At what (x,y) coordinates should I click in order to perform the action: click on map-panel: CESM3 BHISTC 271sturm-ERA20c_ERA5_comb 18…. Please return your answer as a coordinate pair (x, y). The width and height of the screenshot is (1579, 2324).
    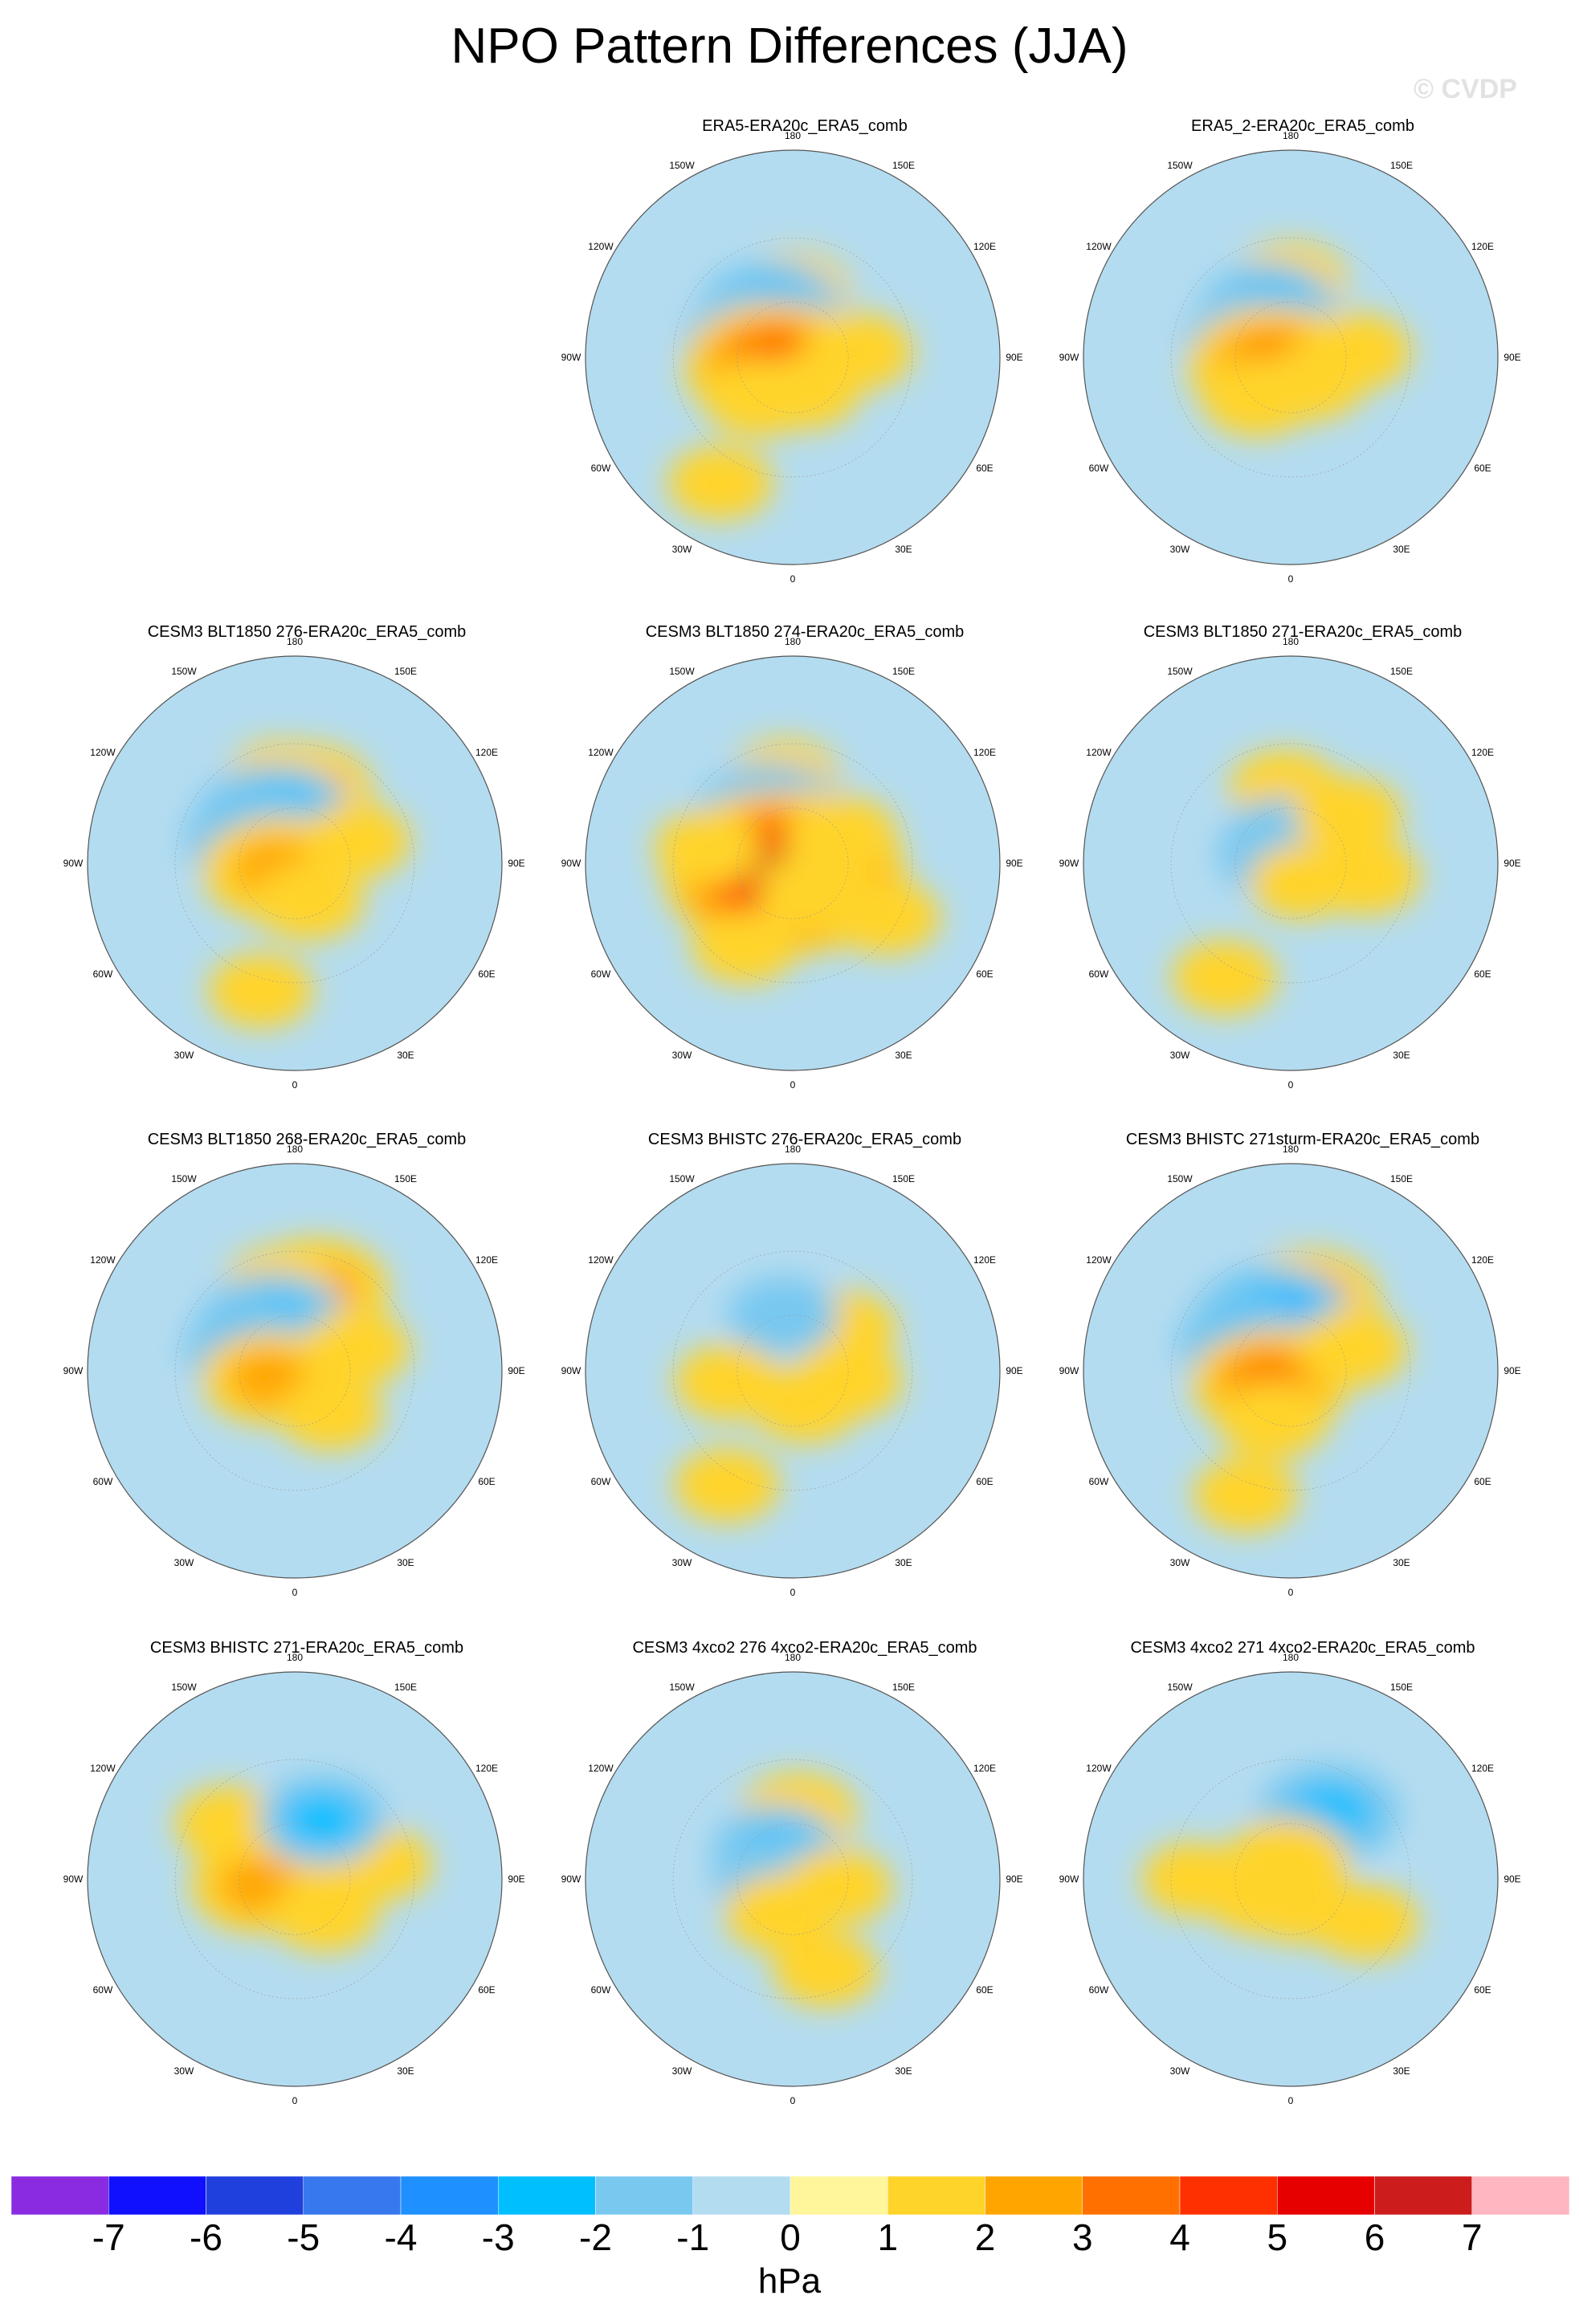
    Looking at the image, I should click on (1293, 1387).